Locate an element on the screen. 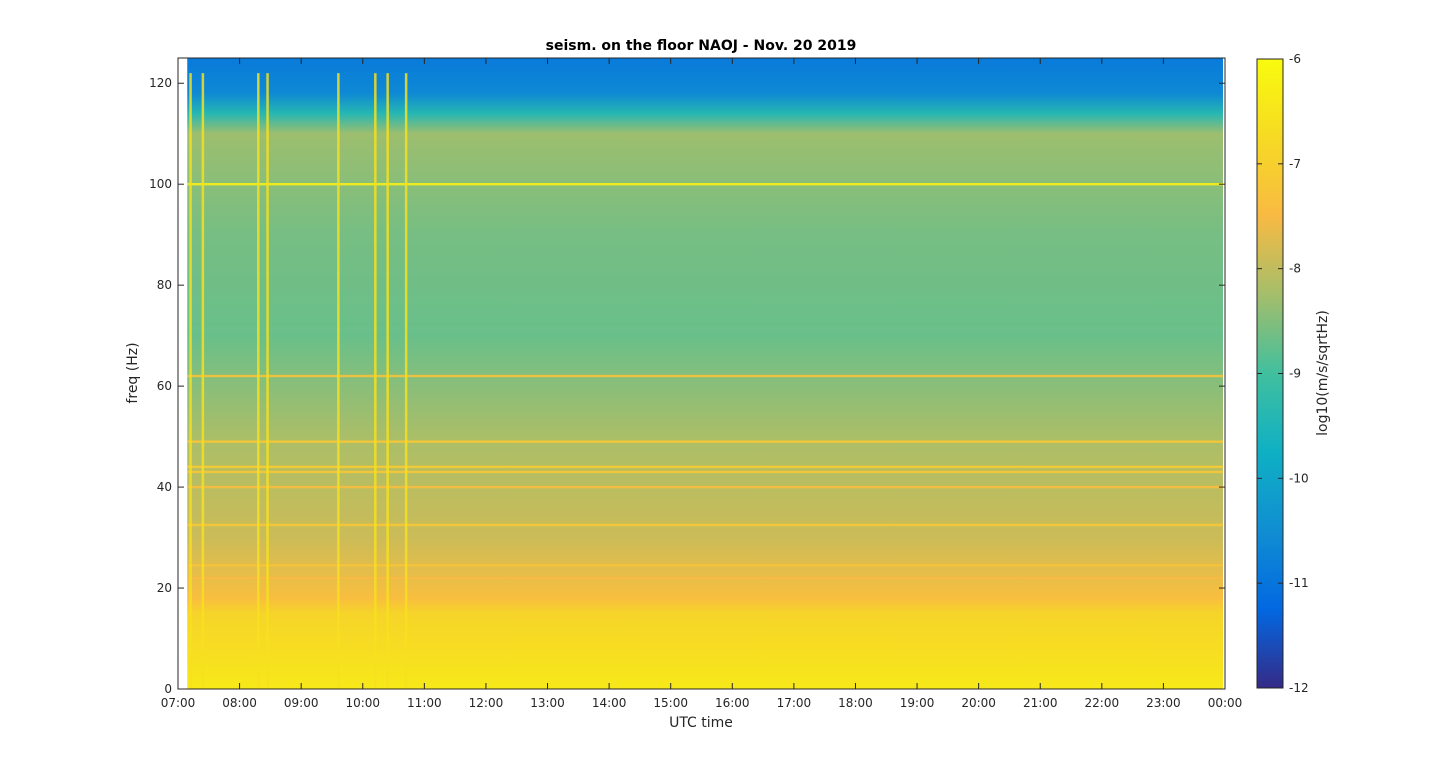  colorbar-tick-label: -7 is located at coordinates (1295, 164).